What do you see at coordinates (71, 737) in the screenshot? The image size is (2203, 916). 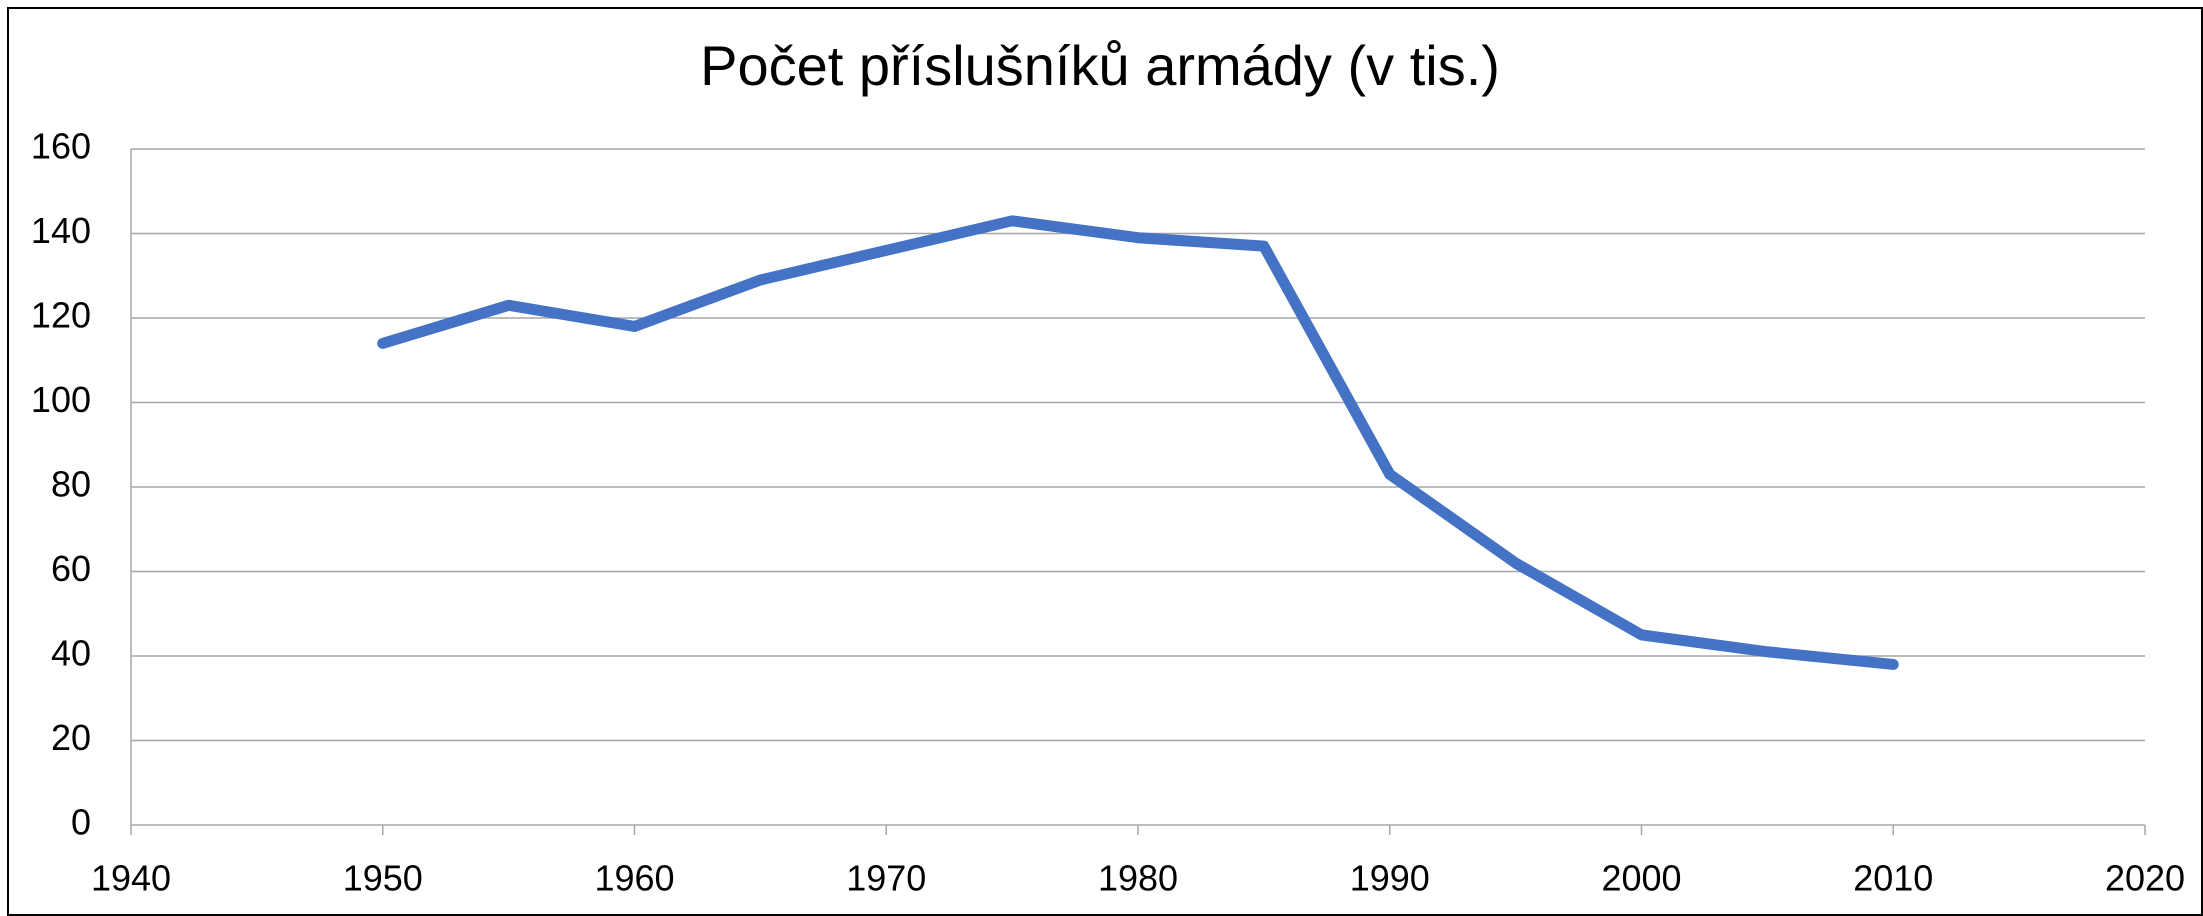 I see `y-tick-label: 20` at bounding box center [71, 737].